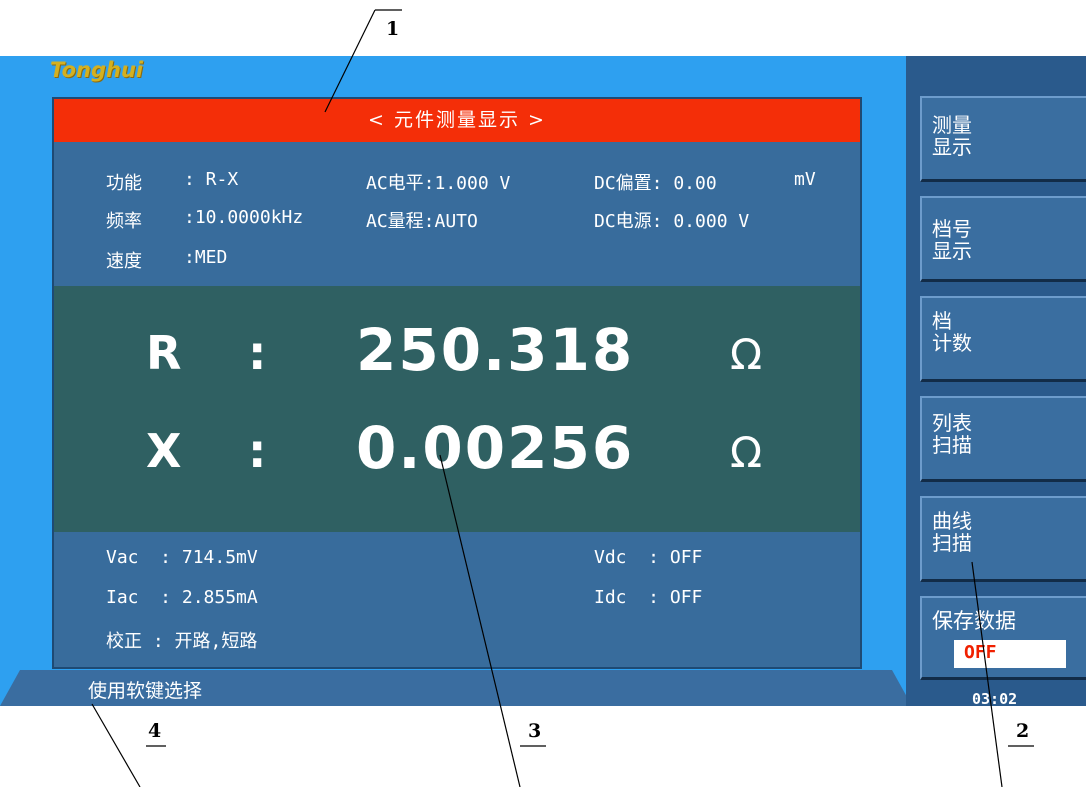  What do you see at coordinates (1003, 539) in the screenshot?
I see `softkey-curve-sweep: 曲线 扫描` at bounding box center [1003, 539].